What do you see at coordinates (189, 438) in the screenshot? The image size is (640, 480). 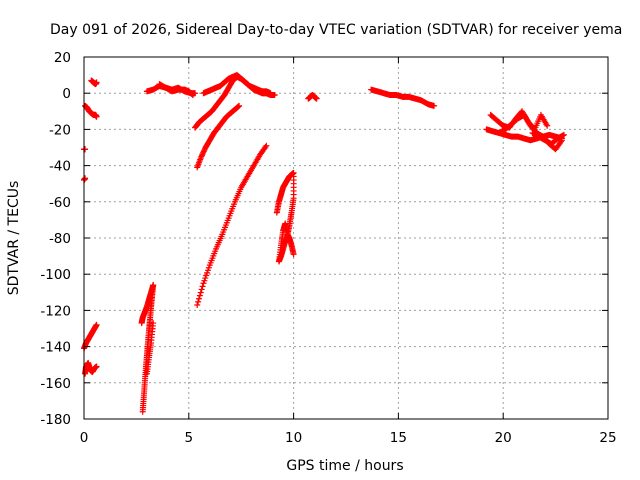 I see `x-tick-label: 5` at bounding box center [189, 438].